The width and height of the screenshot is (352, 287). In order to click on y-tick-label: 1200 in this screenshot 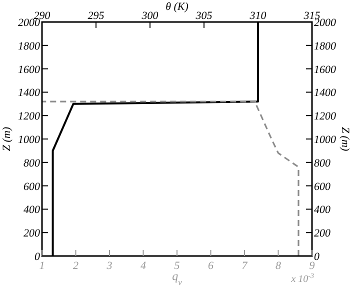, I will do `click(29, 116)`.